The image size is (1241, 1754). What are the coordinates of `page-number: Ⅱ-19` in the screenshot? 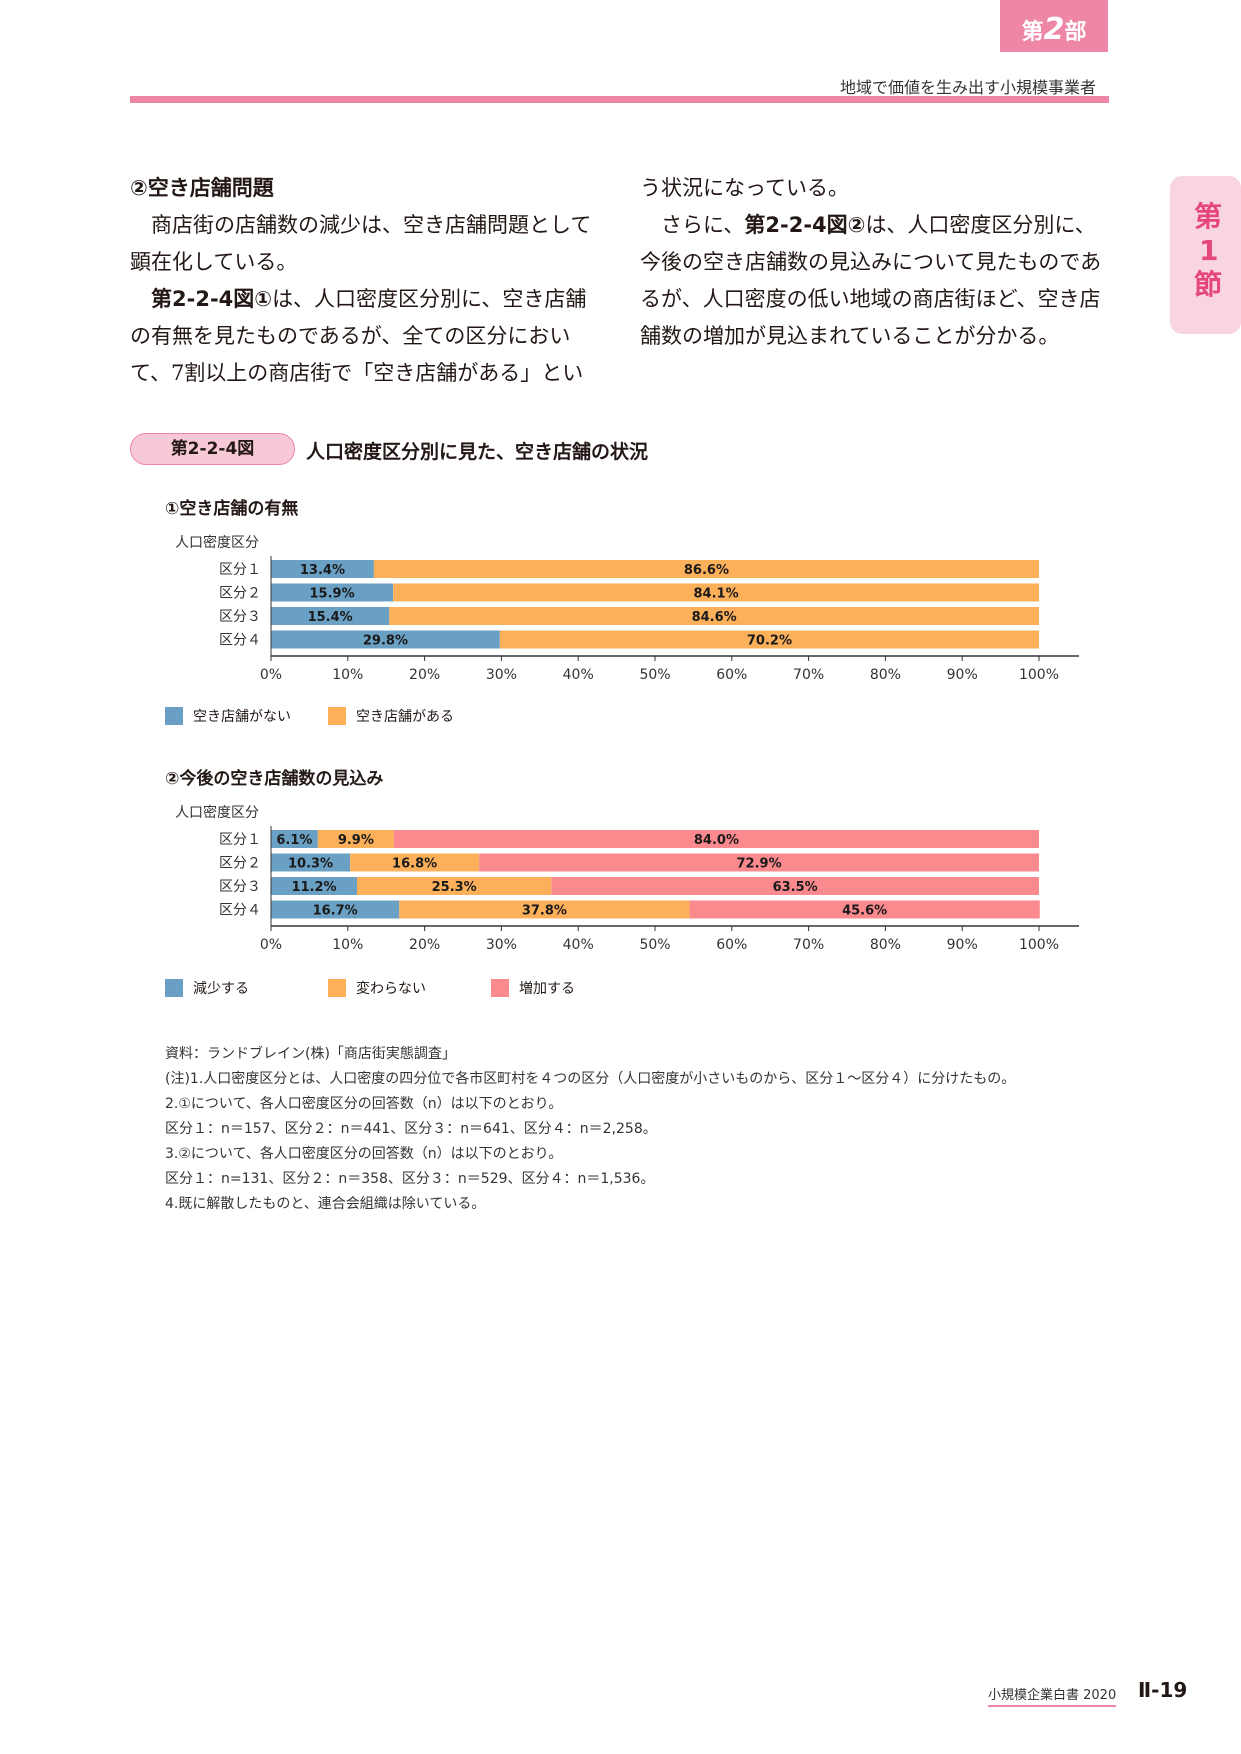 It's located at (1163, 1690).